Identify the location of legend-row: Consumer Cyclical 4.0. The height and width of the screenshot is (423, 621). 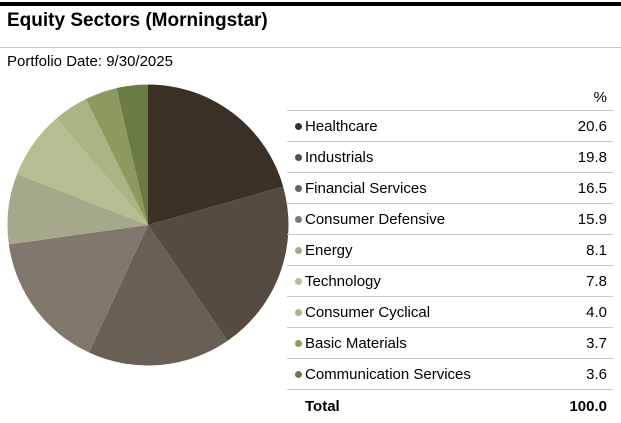
(450, 312).